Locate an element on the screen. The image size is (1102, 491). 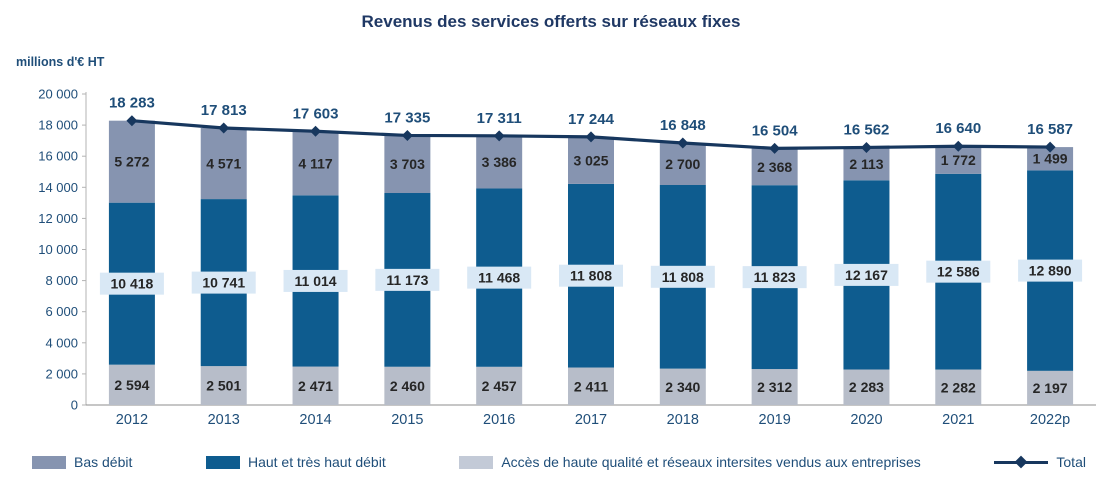
bar-segment-label: 2 340 is located at coordinates (682, 387).